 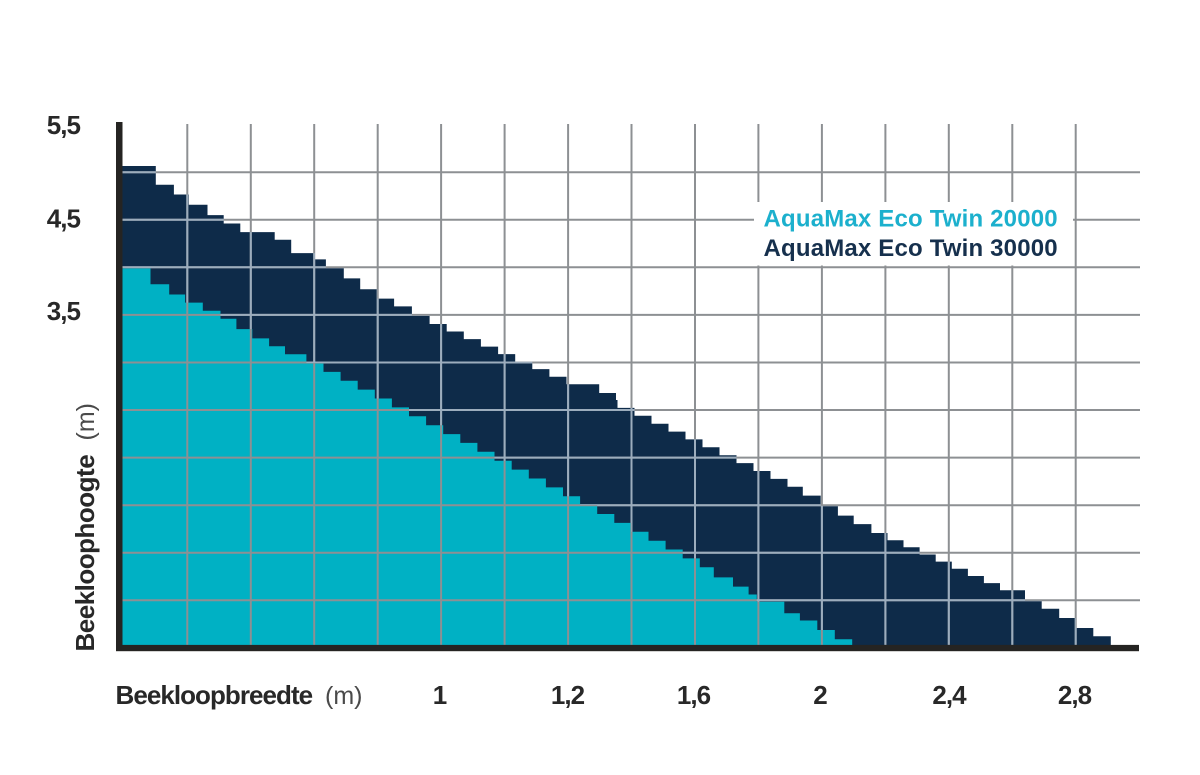 I want to click on svg-text: 2,8, so click(x=1075, y=695).